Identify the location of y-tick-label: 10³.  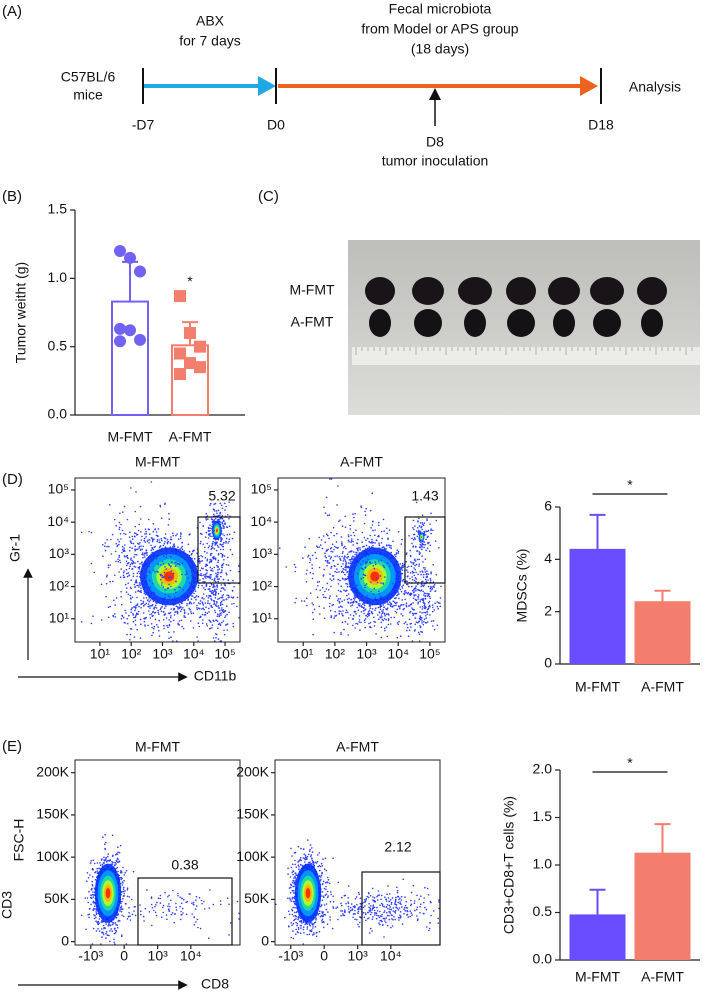
(262, 553).